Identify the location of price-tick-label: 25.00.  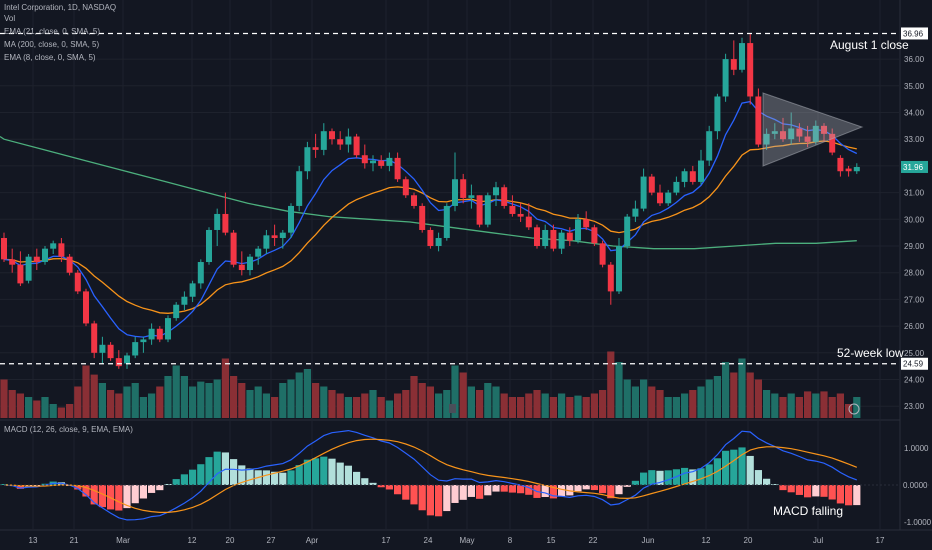
(914, 353).